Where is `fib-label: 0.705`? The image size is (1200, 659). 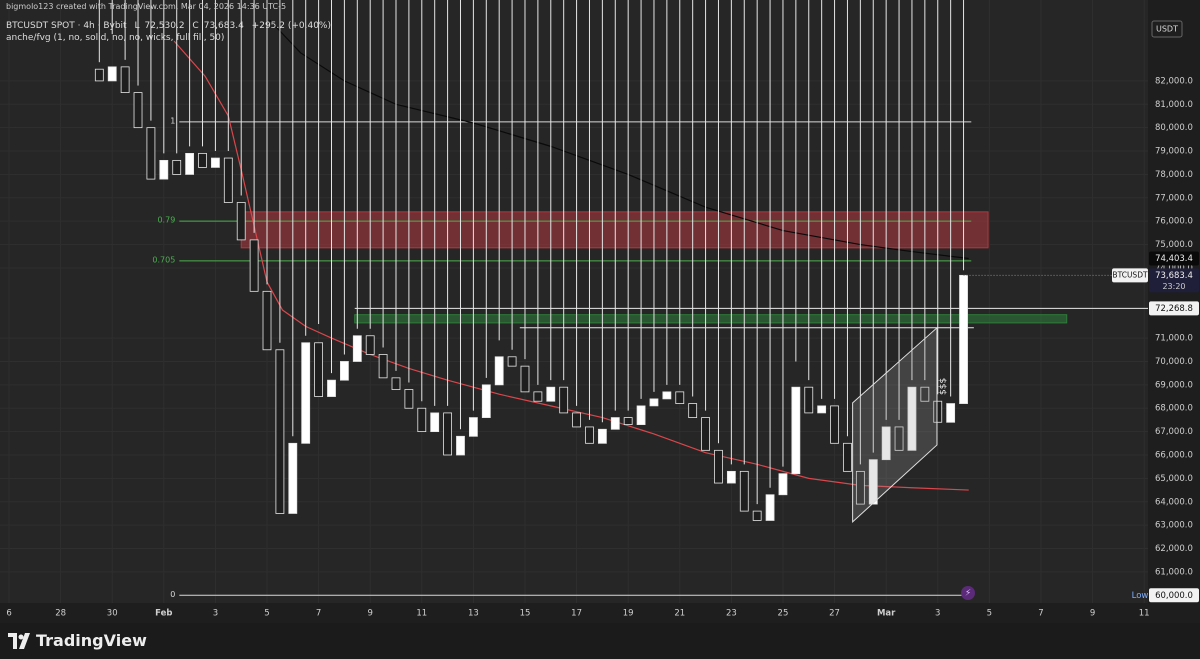 fib-label: 0.705 is located at coordinates (163, 259).